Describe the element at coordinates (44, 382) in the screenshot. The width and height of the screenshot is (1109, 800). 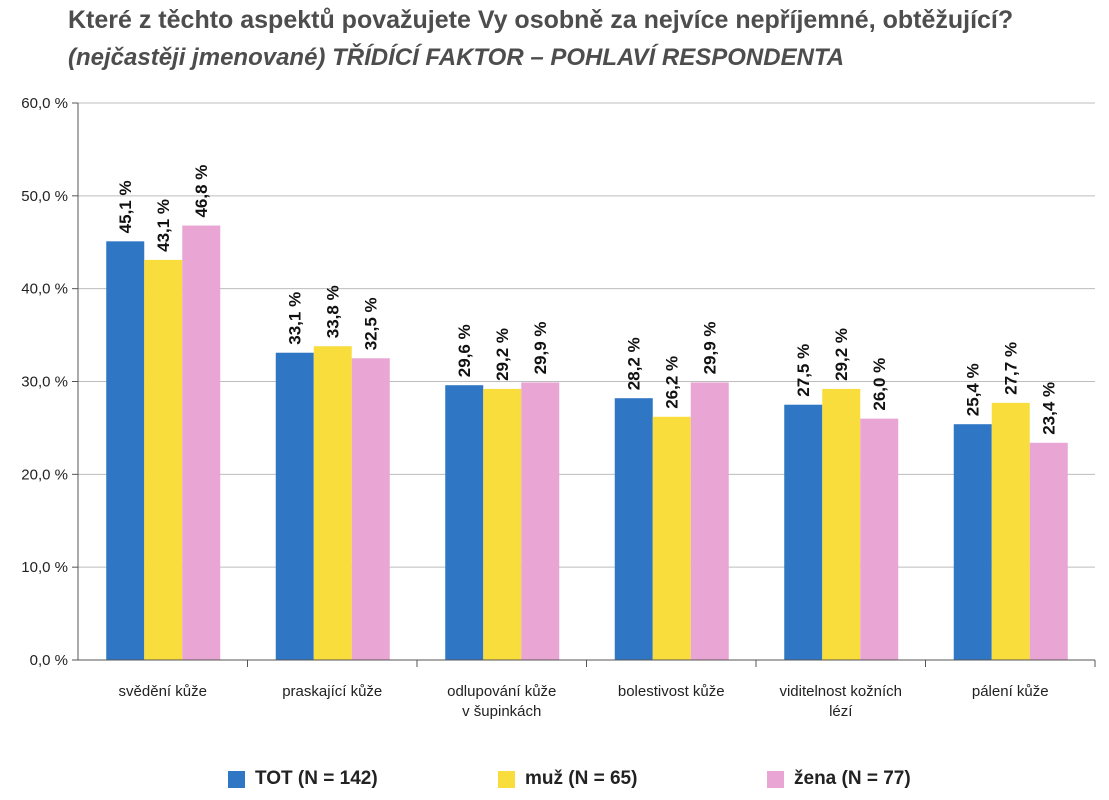
I see `y-tick-label: 30,0 %` at that location.